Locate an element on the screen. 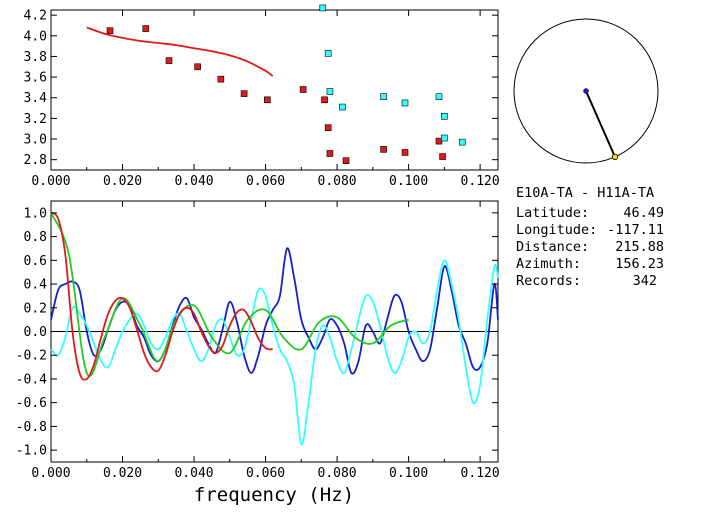 The width and height of the screenshot is (703, 519). x-axis-title: frequency (Hz) is located at coordinates (274, 495).